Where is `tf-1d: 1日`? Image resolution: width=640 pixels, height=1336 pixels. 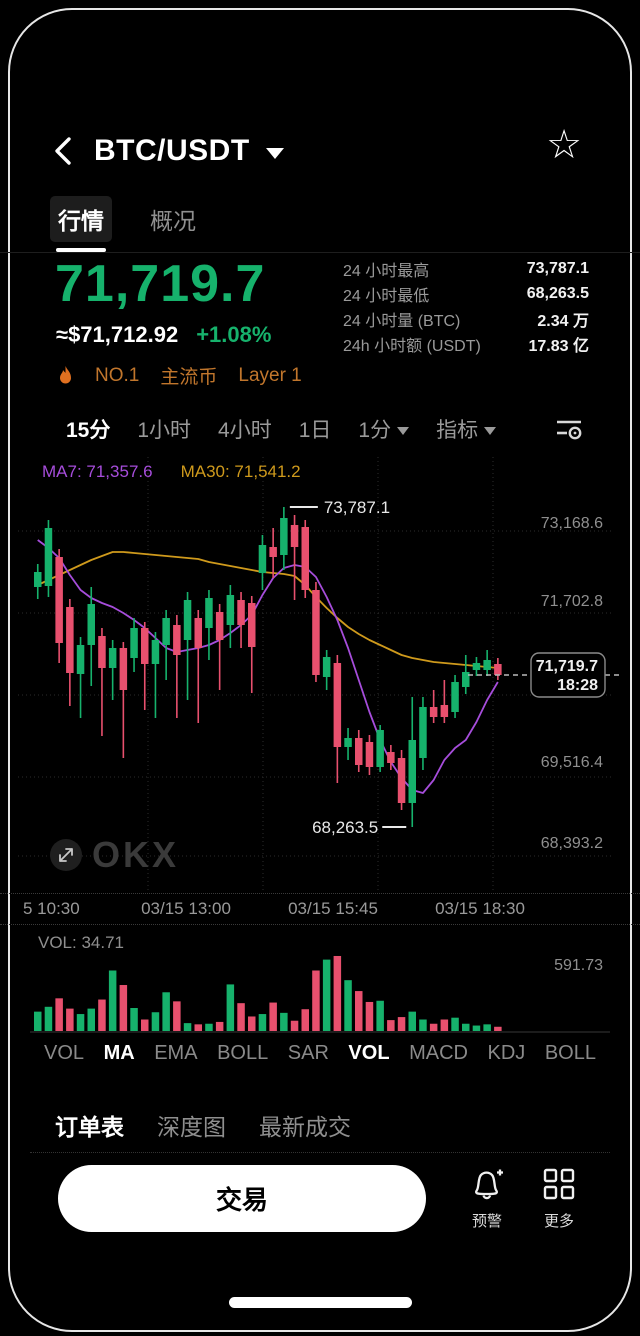 tf-1d: 1日 is located at coordinates (315, 430).